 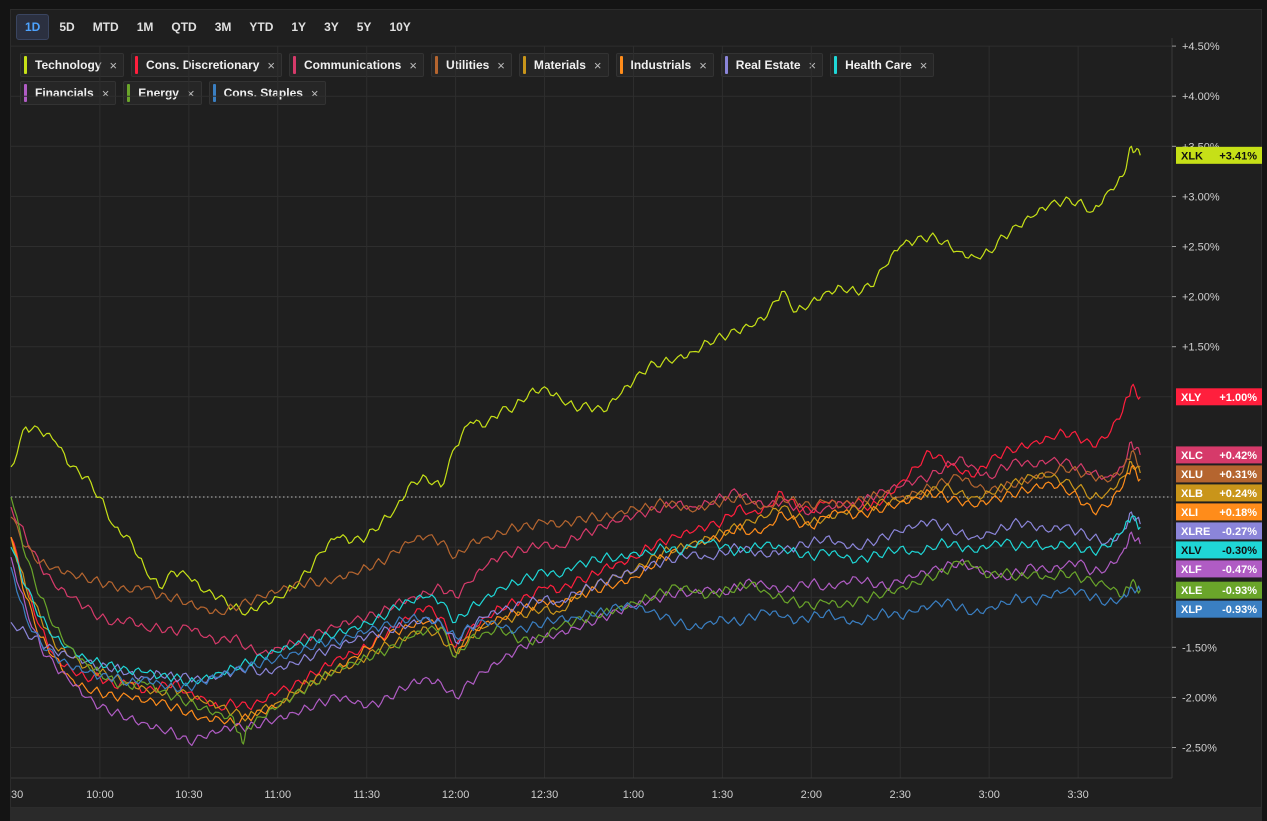 What do you see at coordinates (1219, 550) in the screenshot?
I see `price-tag-xlv: XLV -0.30%` at bounding box center [1219, 550].